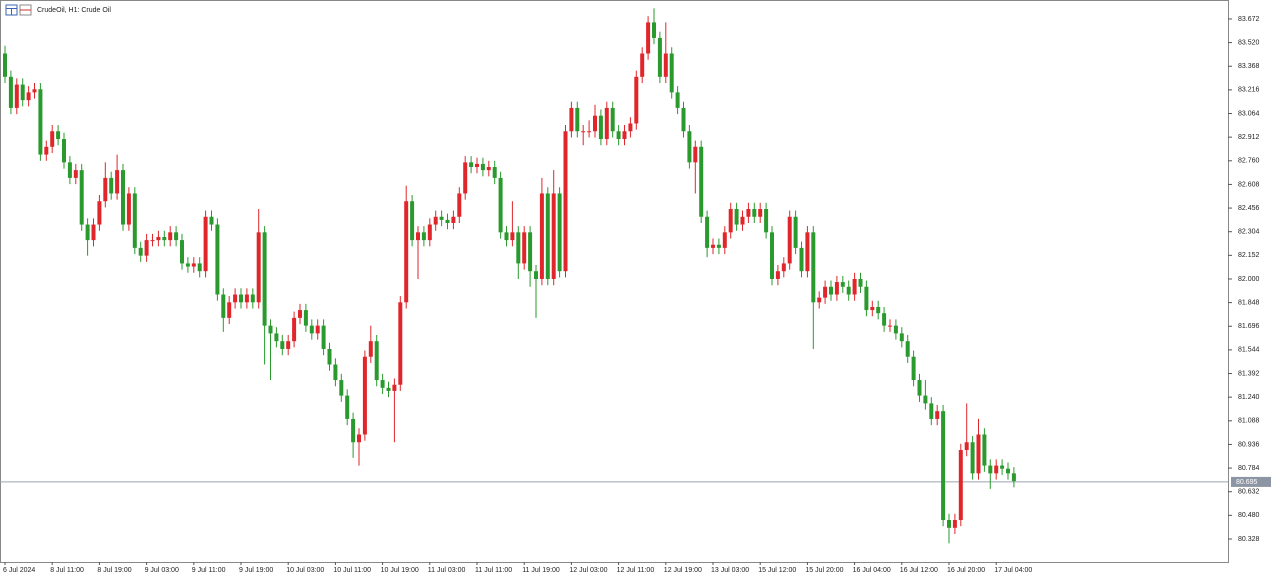  Describe the element at coordinates (541, 570) in the screenshot. I see `x-tick-label: 11 Jul 19:00` at that location.